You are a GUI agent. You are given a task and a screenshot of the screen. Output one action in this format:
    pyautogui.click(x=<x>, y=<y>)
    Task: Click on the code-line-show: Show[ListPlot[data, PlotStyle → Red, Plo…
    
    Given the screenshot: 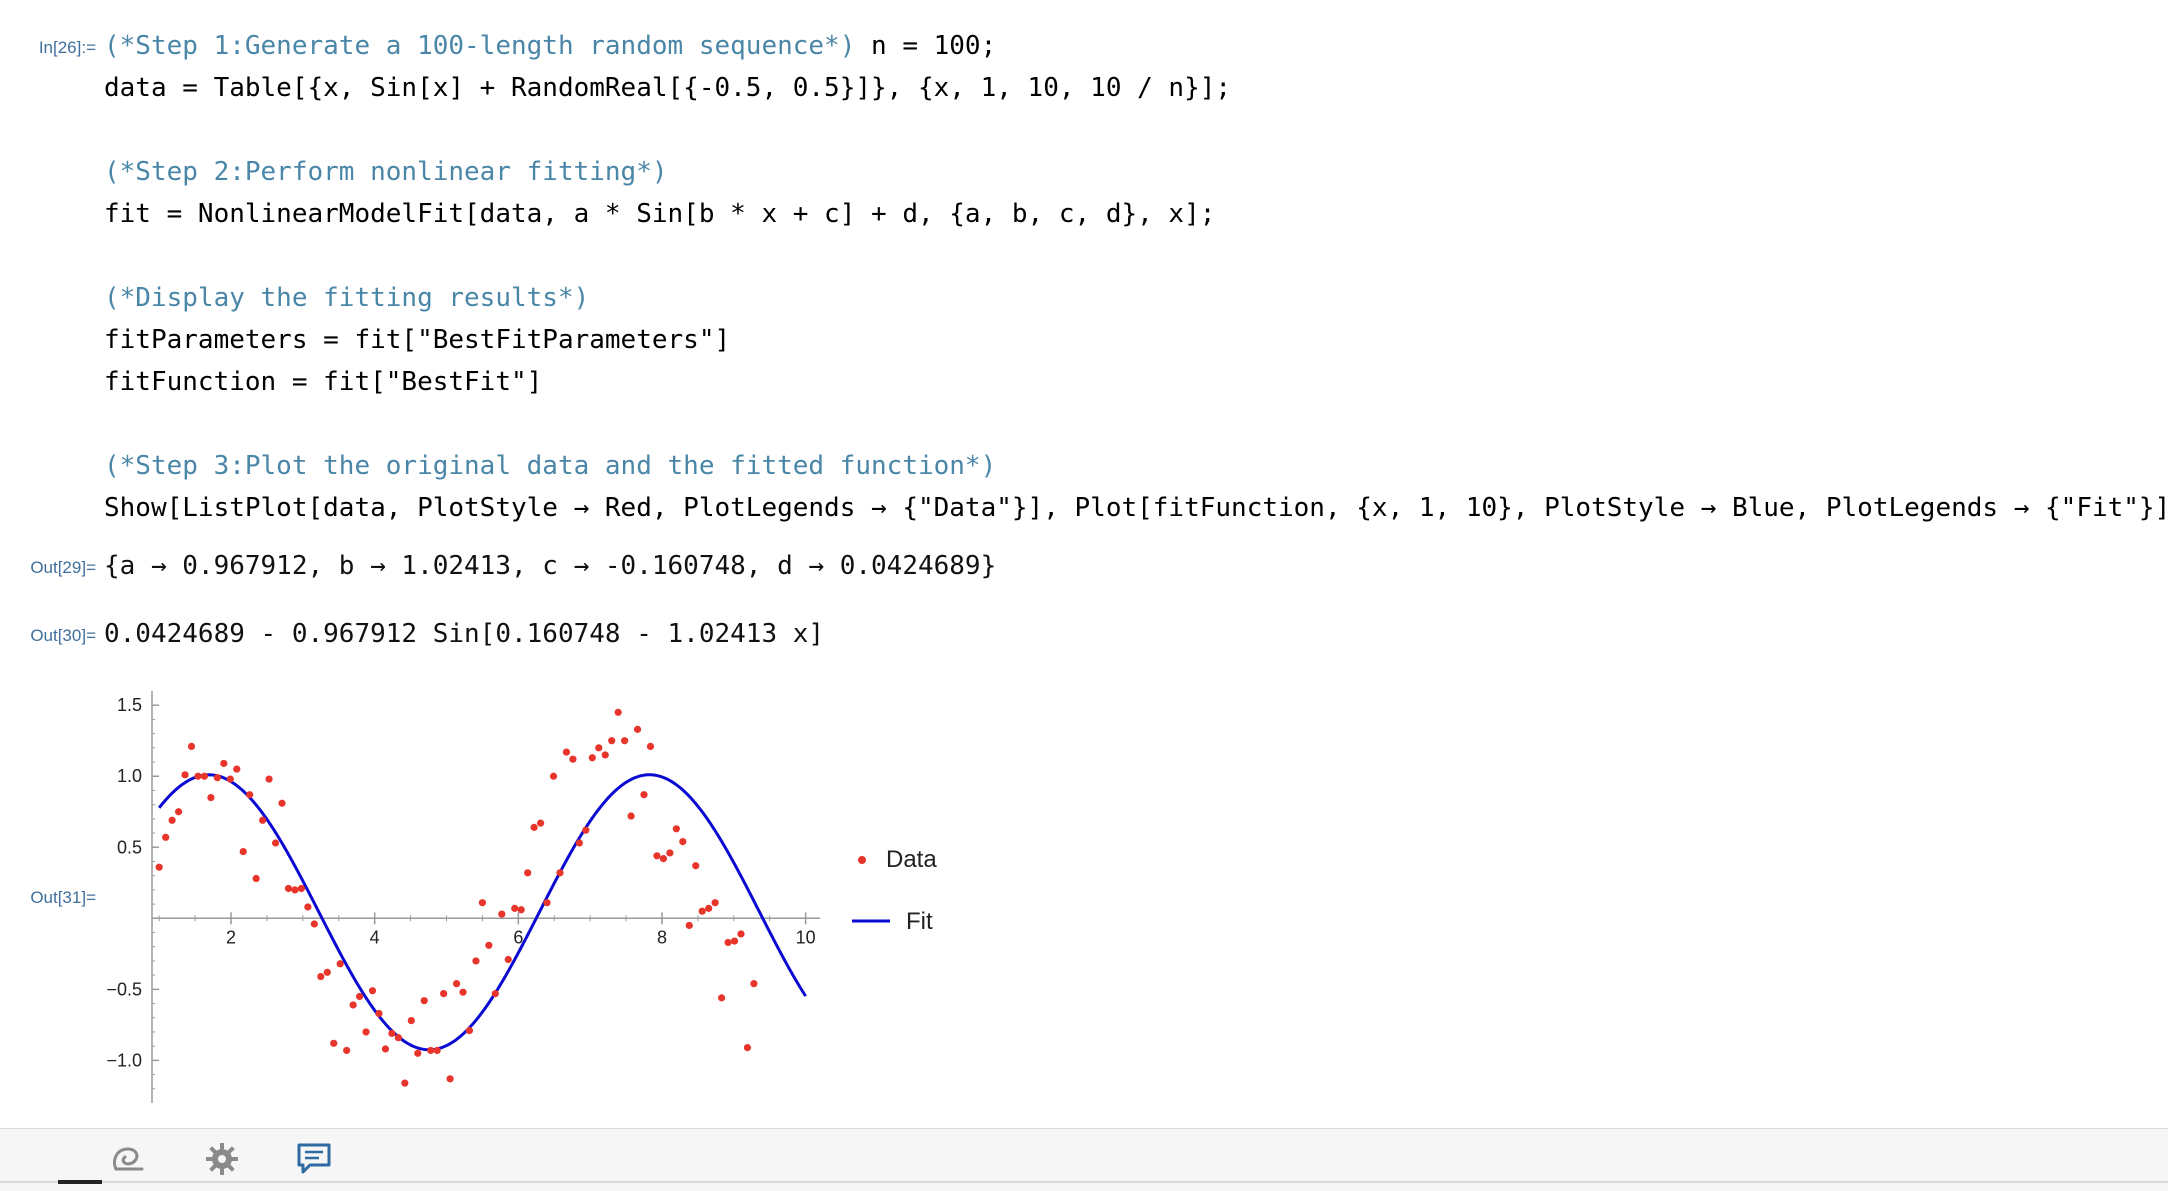 What is the action you would take?
    pyautogui.click(x=1136, y=508)
    